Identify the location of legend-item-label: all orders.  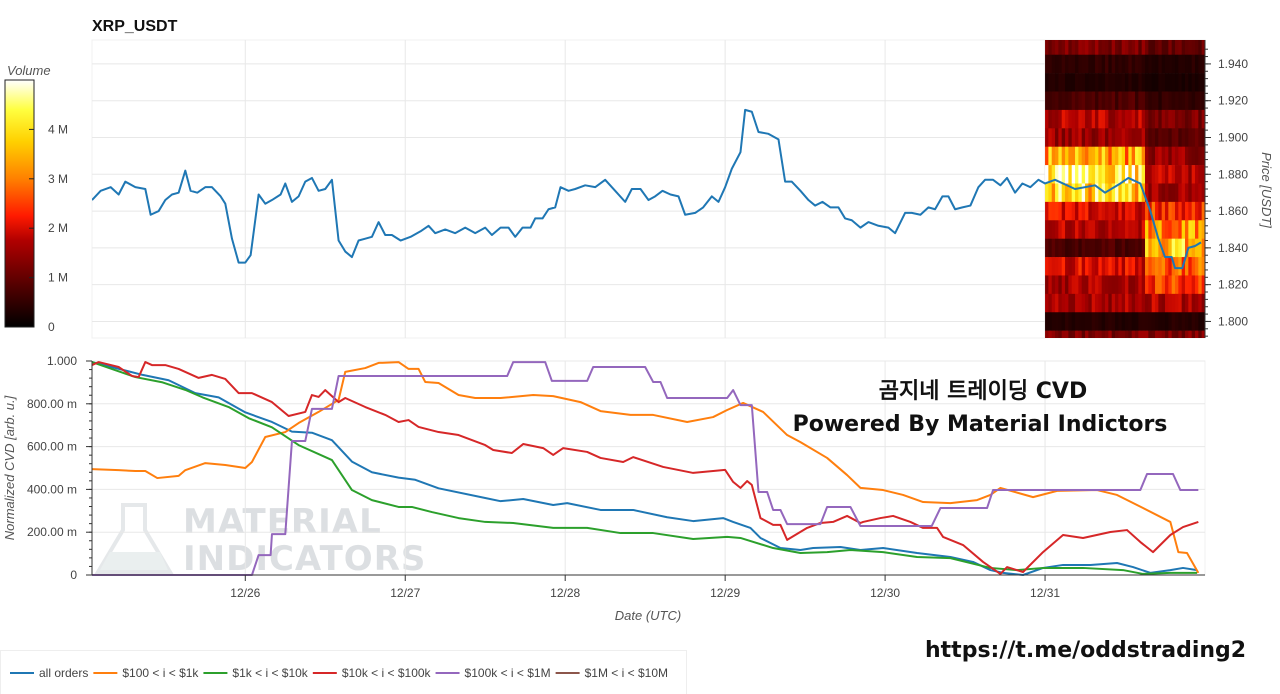
(63, 673).